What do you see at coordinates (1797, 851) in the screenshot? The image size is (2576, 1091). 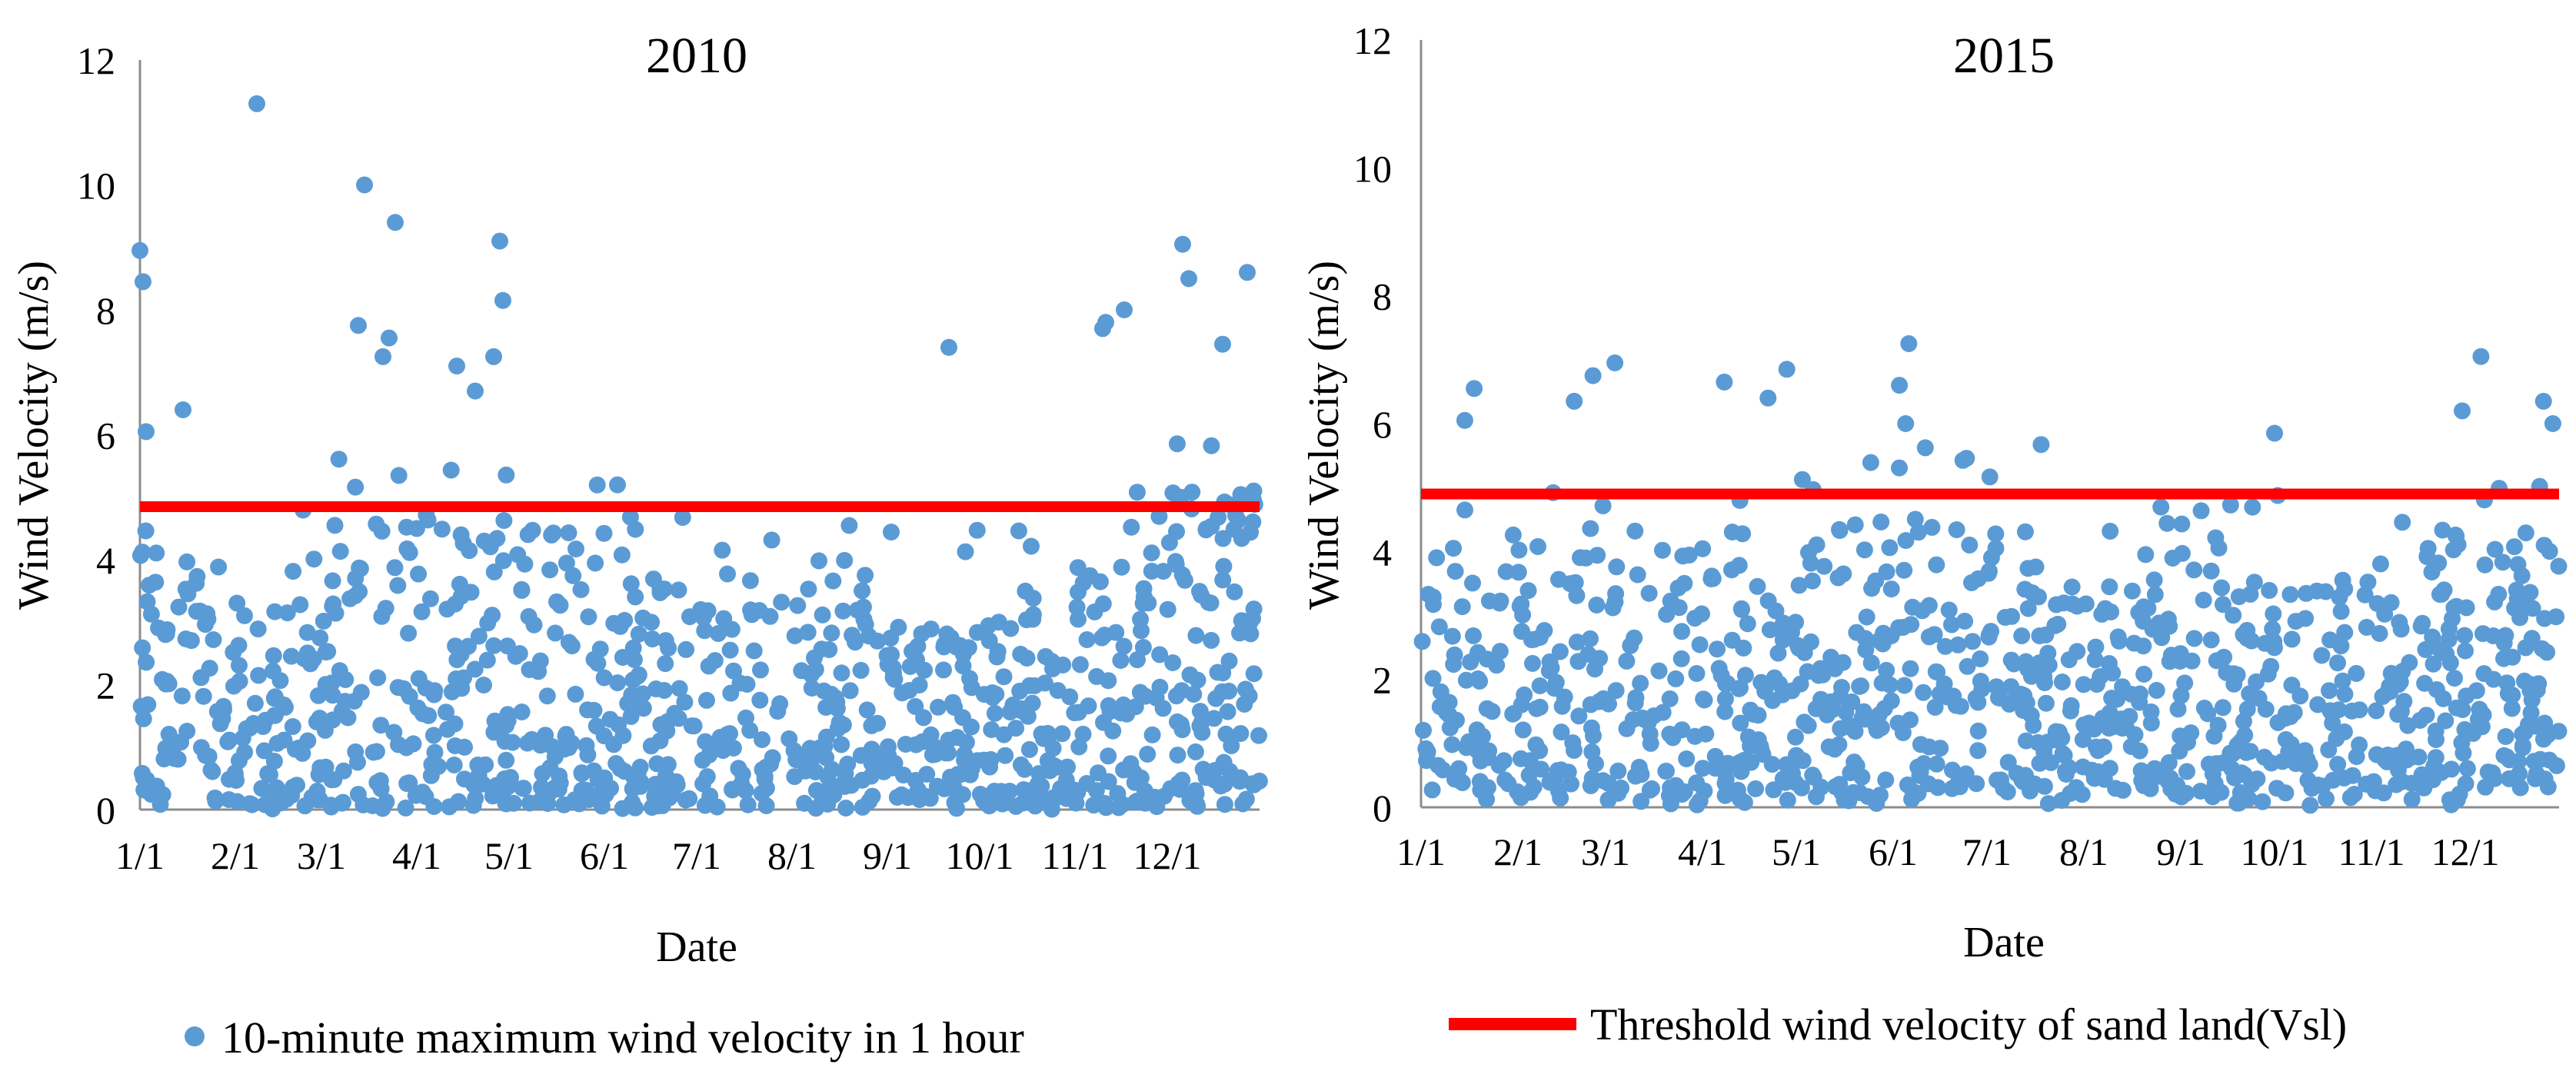 I see `x-tick-label: 5/1` at bounding box center [1797, 851].